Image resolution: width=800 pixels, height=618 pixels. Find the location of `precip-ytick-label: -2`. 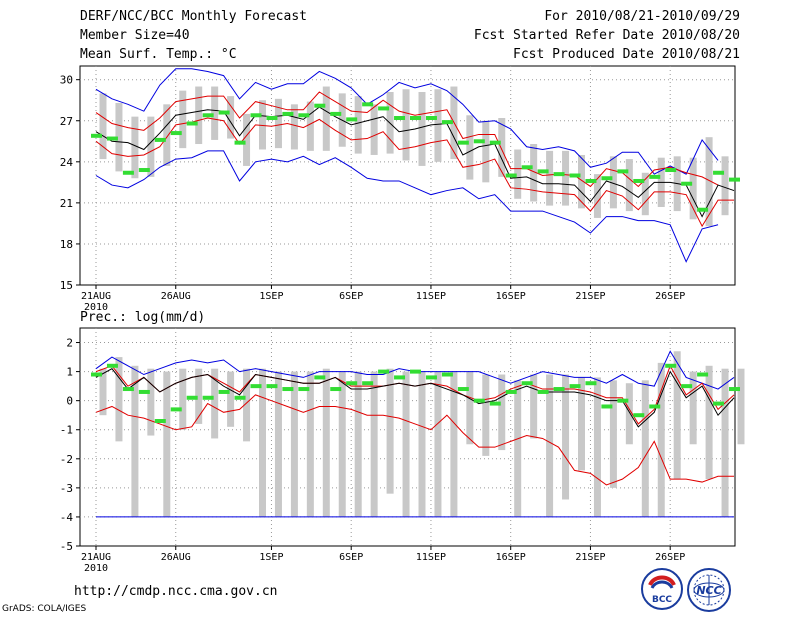

precip-ytick-label: -2 is located at coordinates (66, 459).